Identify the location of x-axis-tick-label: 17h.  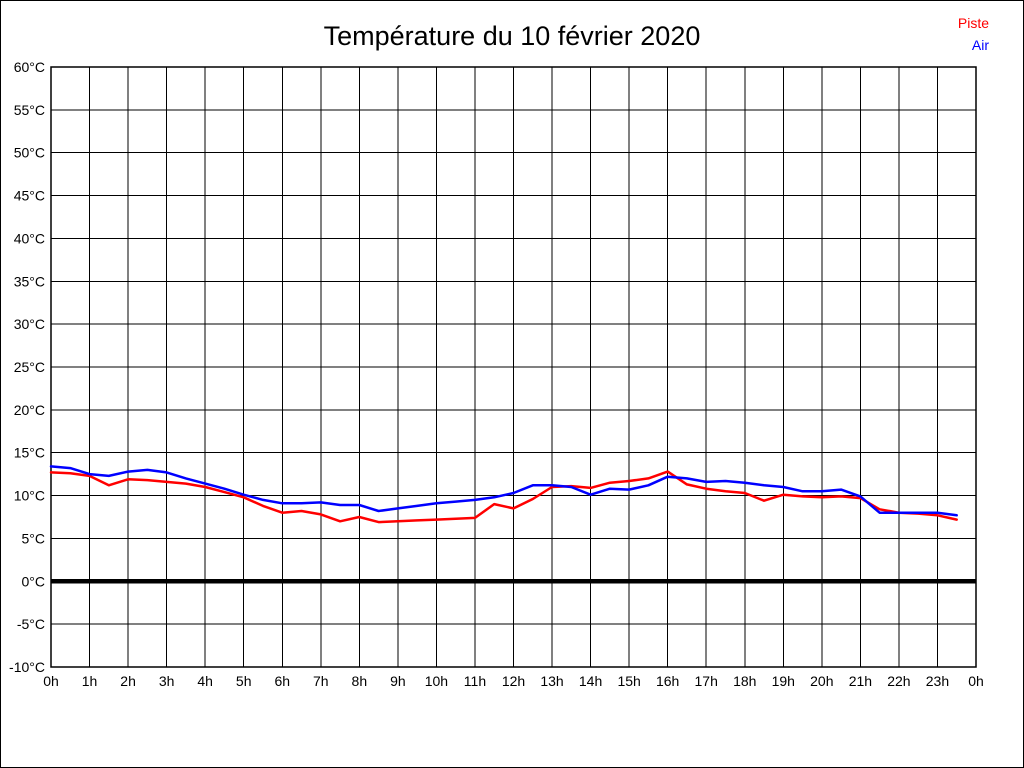
(706, 681).